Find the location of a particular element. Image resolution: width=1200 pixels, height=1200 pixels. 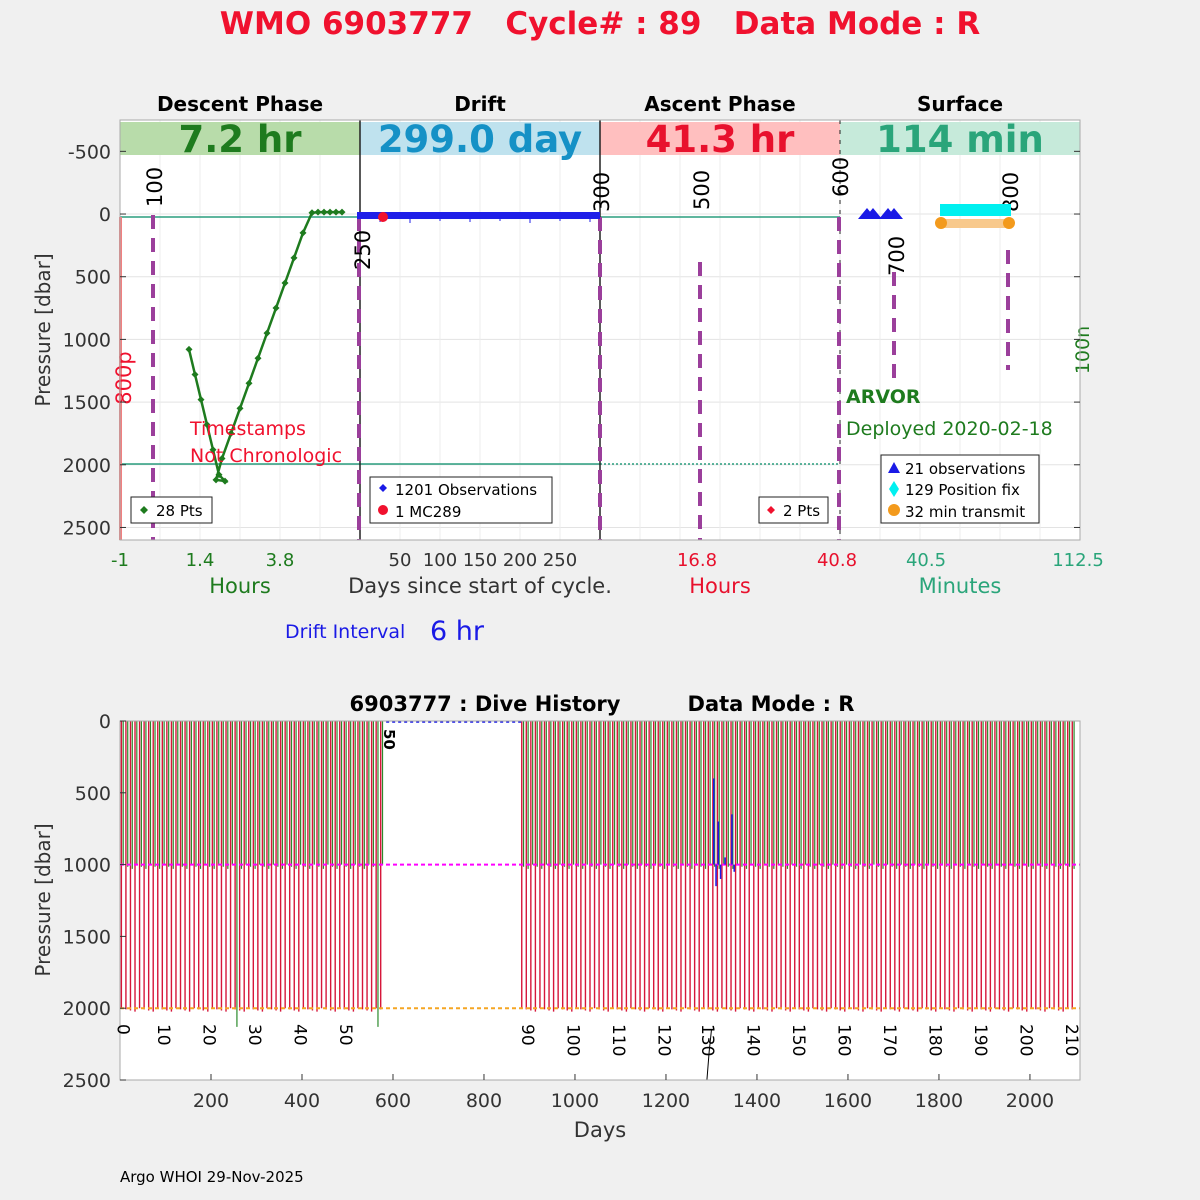

marker-label-700: 700 is located at coordinates (897, 256).